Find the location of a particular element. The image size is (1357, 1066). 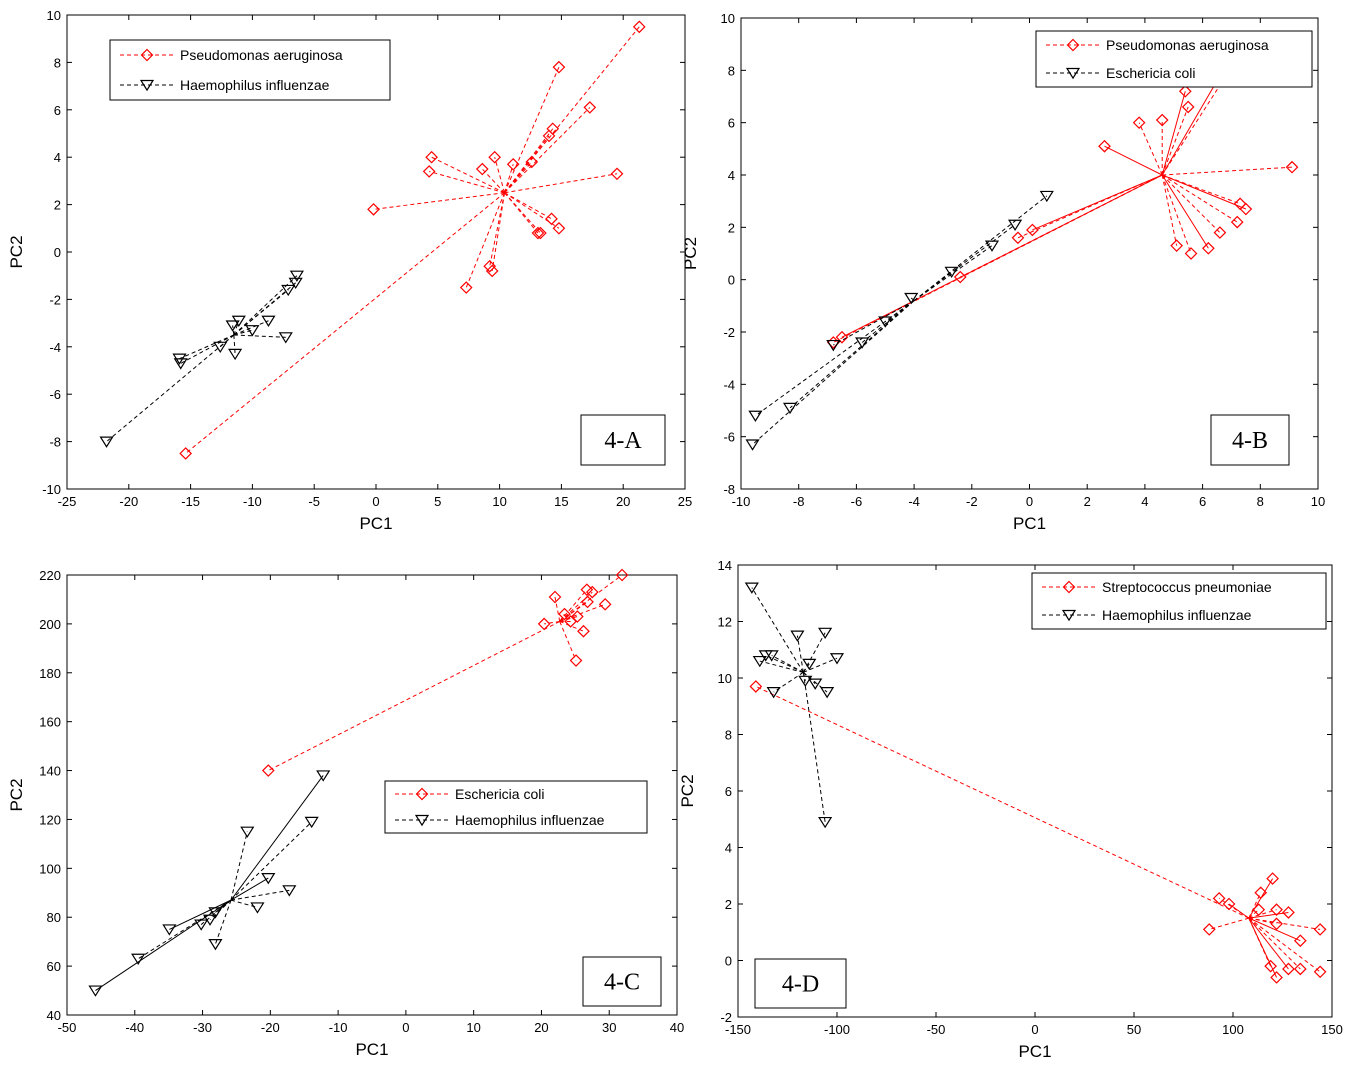

x-axis-label: PC1 is located at coordinates (1029, 523).